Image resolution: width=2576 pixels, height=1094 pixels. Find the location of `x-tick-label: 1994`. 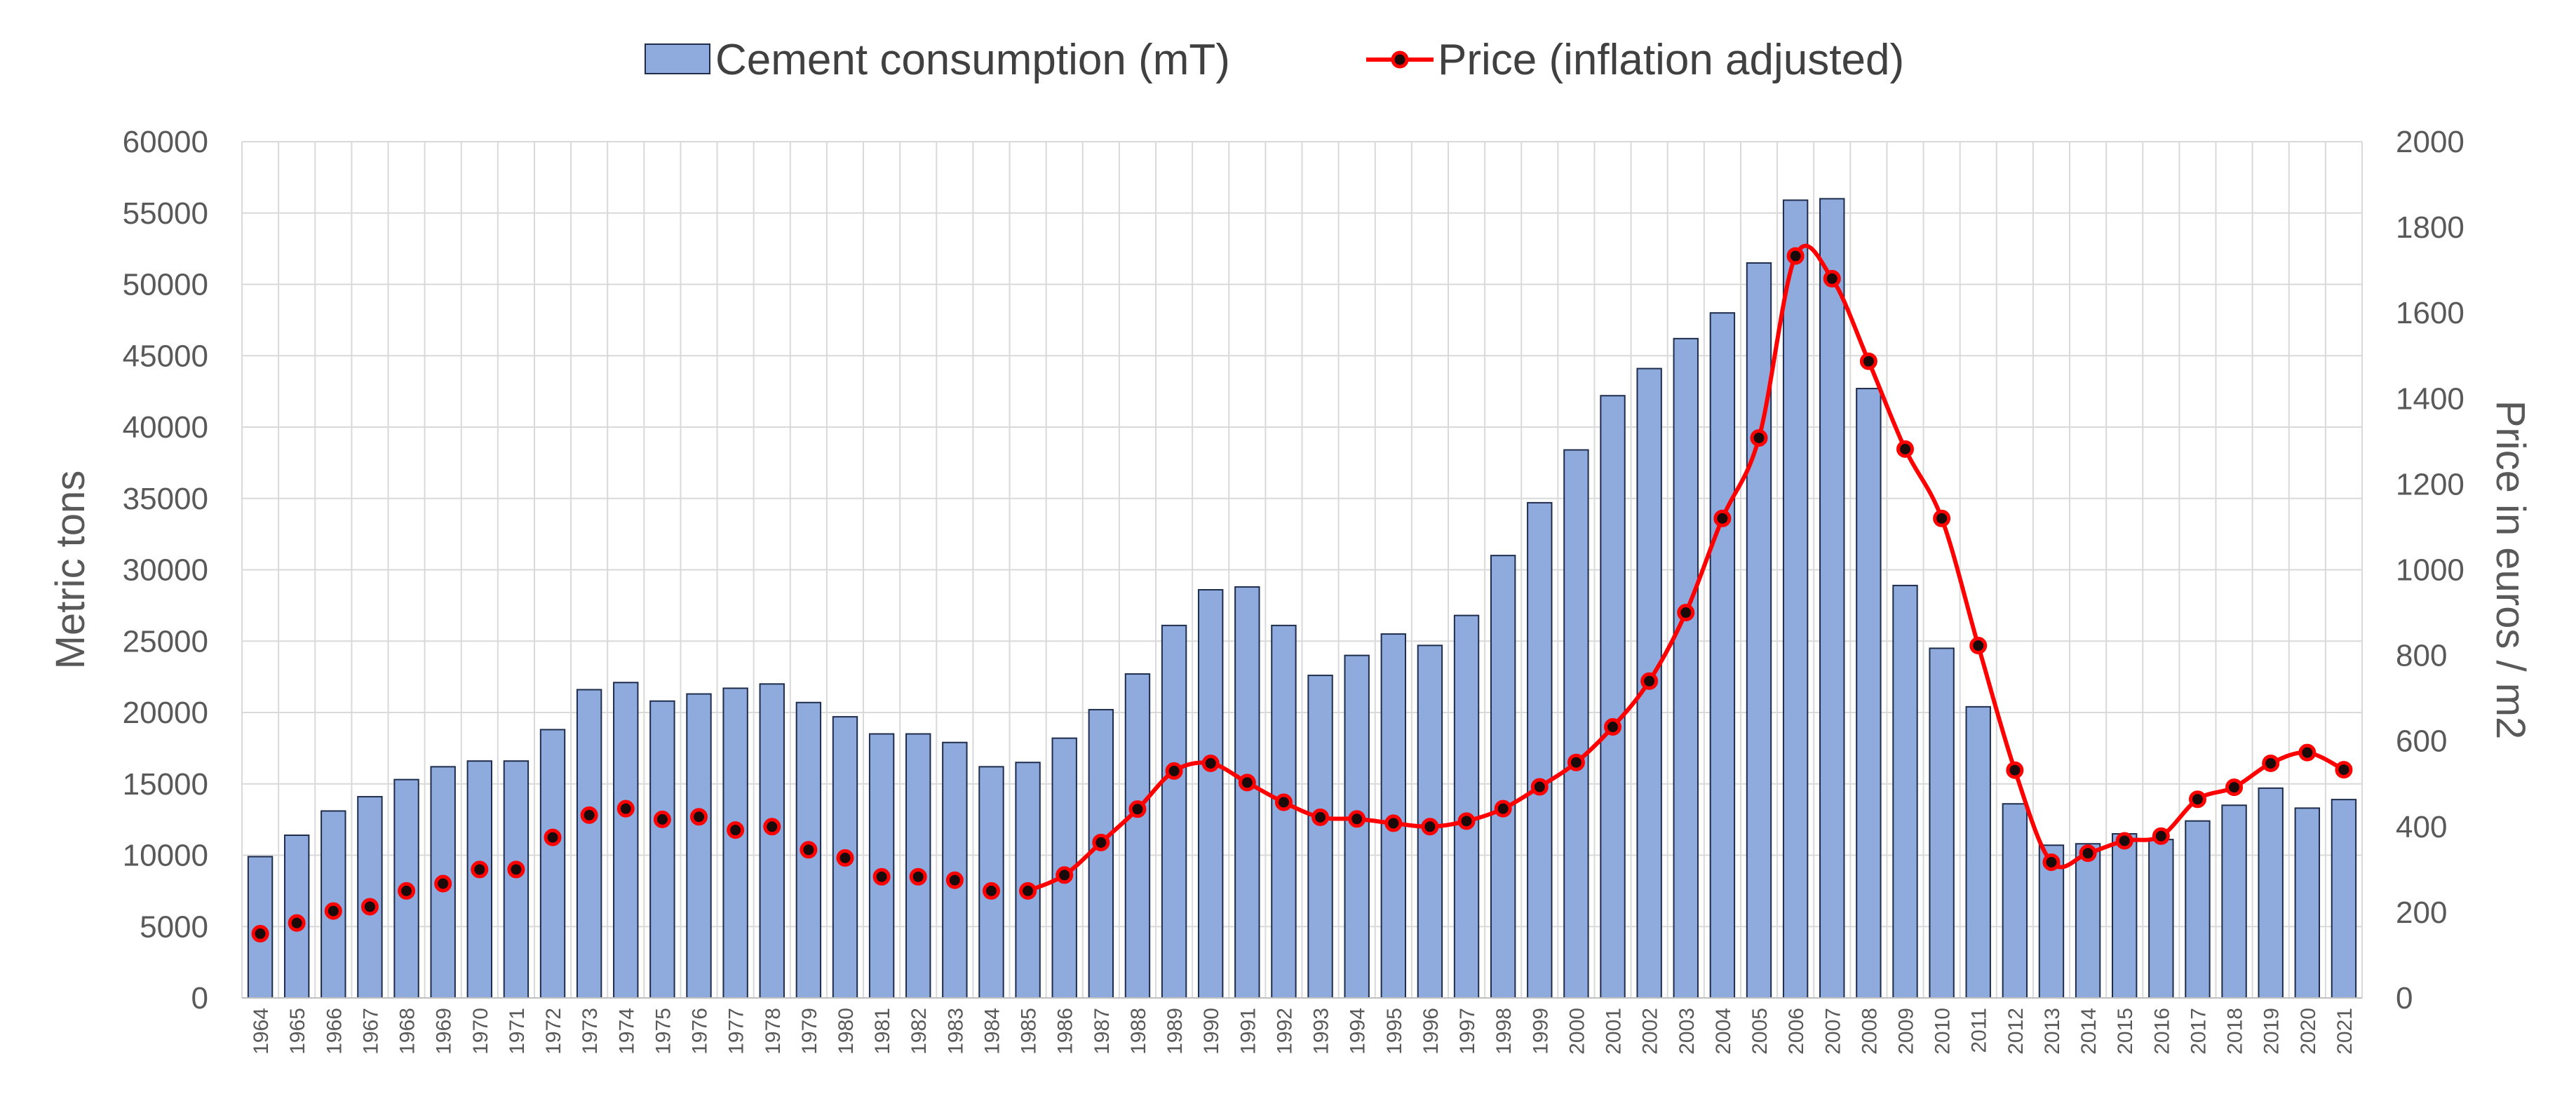

x-tick-label: 1994 is located at coordinates (1358, 1031).